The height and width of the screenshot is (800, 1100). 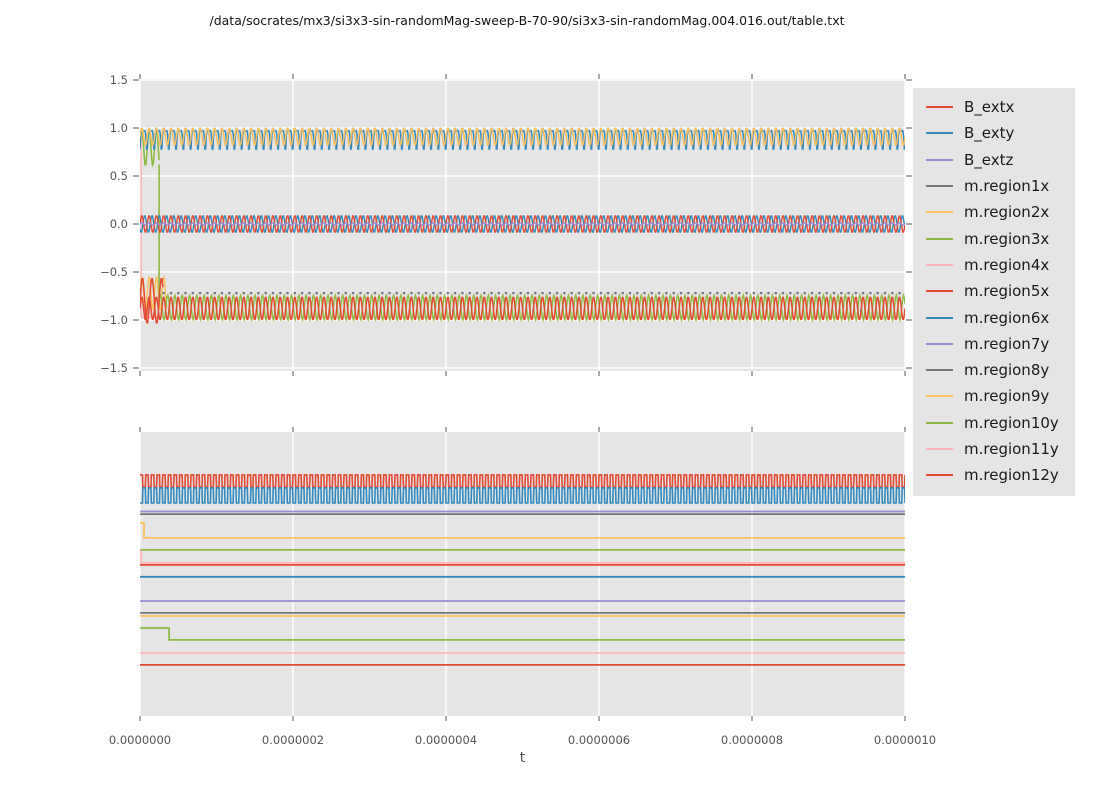 I want to click on series-m.region5x-start-transient, so click(x=152, y=301).